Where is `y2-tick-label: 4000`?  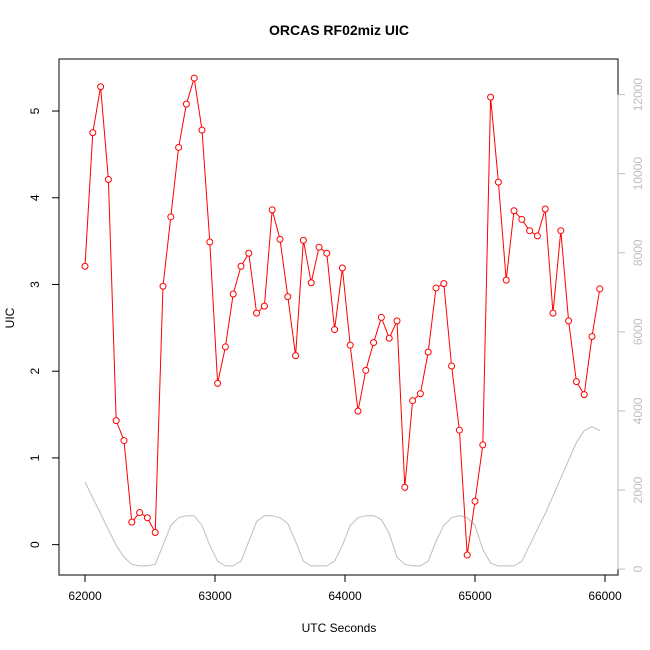
y2-tick-label: 4000 is located at coordinates (638, 410).